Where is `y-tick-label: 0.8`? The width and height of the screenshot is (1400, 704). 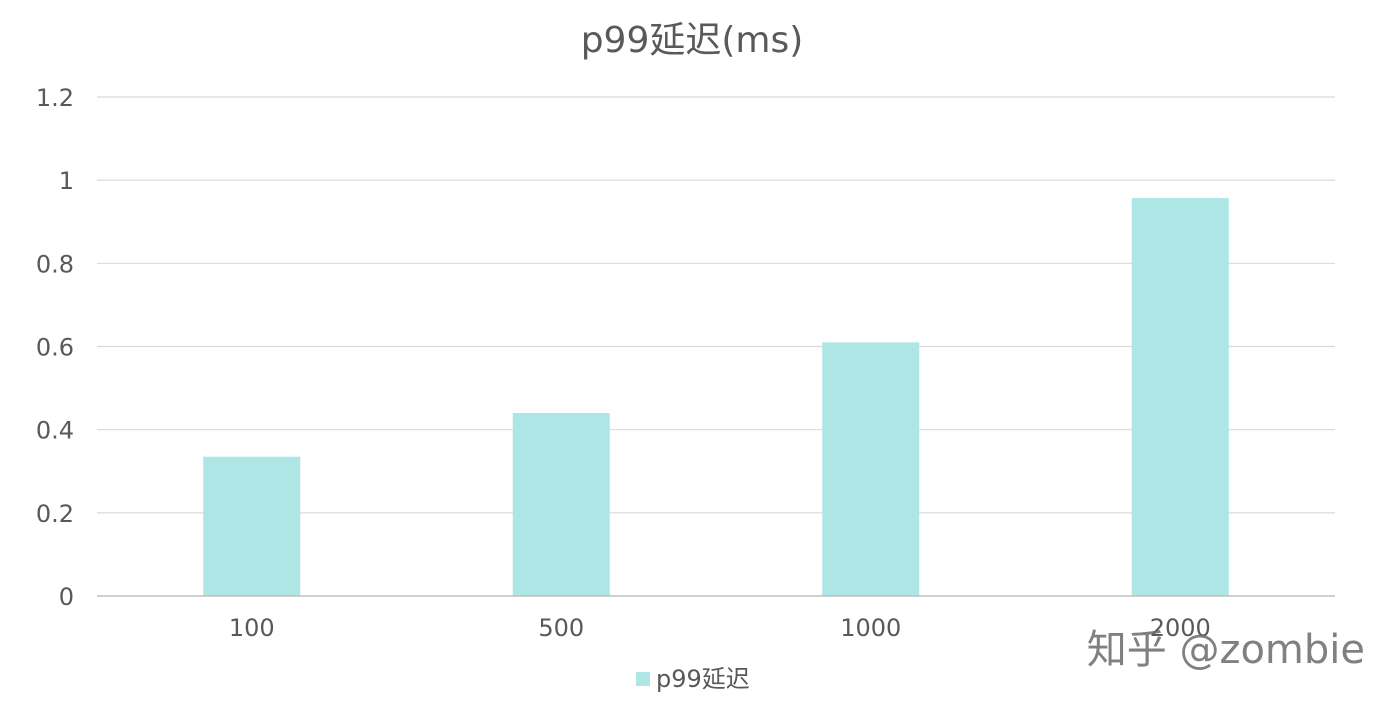 y-tick-label: 0.8 is located at coordinates (55, 264).